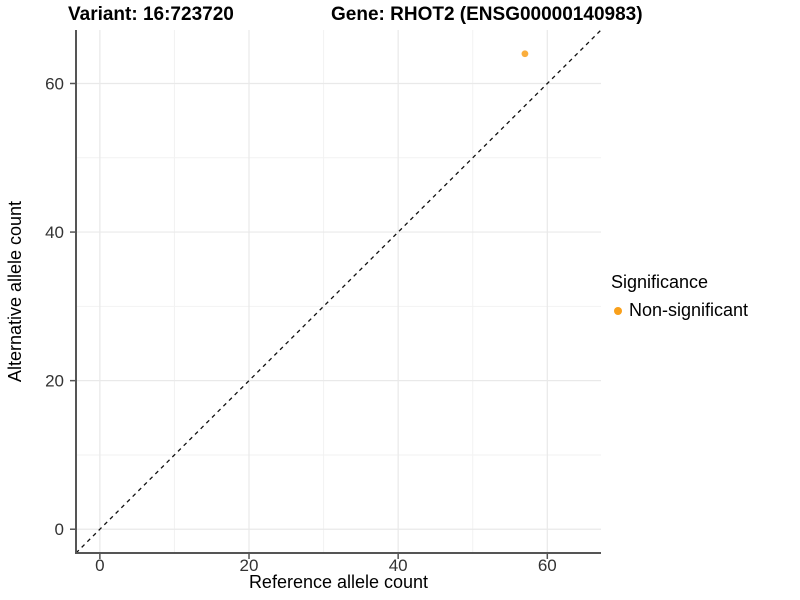 The image size is (800, 600). I want to click on variant-title: Variant: 16:723720, so click(151, 14).